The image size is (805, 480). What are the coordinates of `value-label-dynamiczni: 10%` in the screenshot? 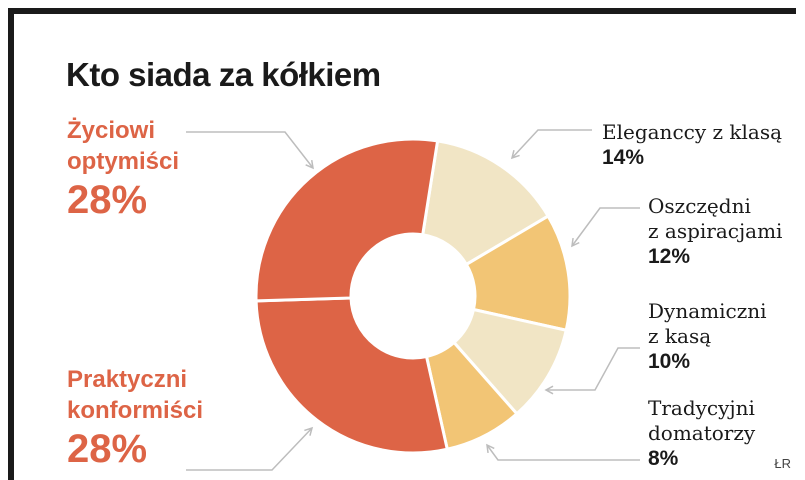 It's located at (669, 361).